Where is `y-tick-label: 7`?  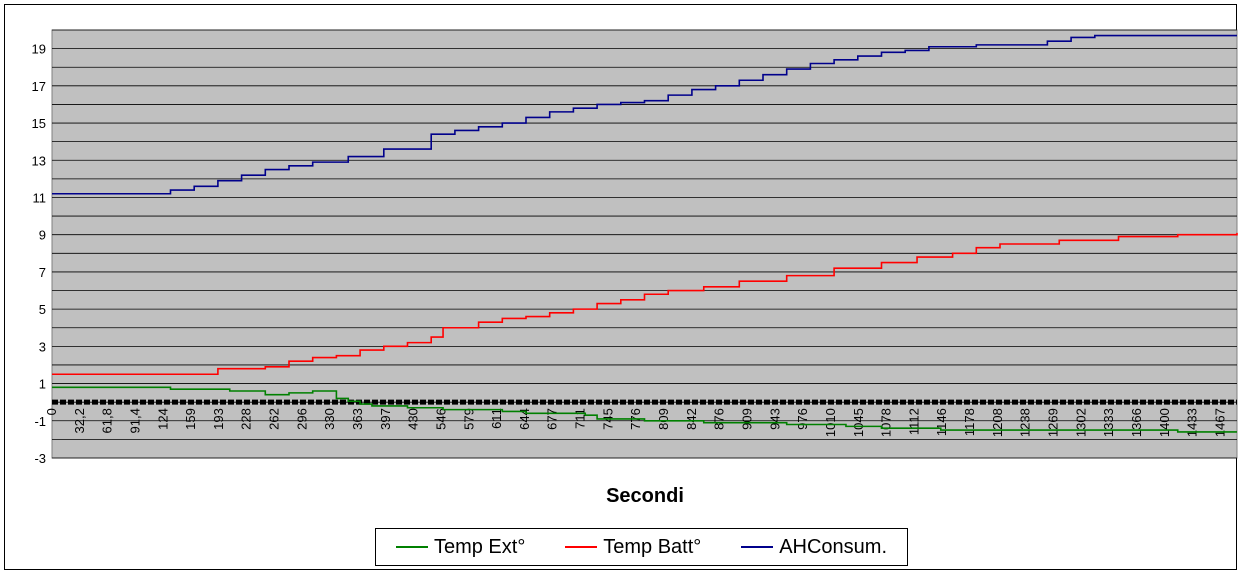
y-tick-label: 7 is located at coordinates (42, 272).